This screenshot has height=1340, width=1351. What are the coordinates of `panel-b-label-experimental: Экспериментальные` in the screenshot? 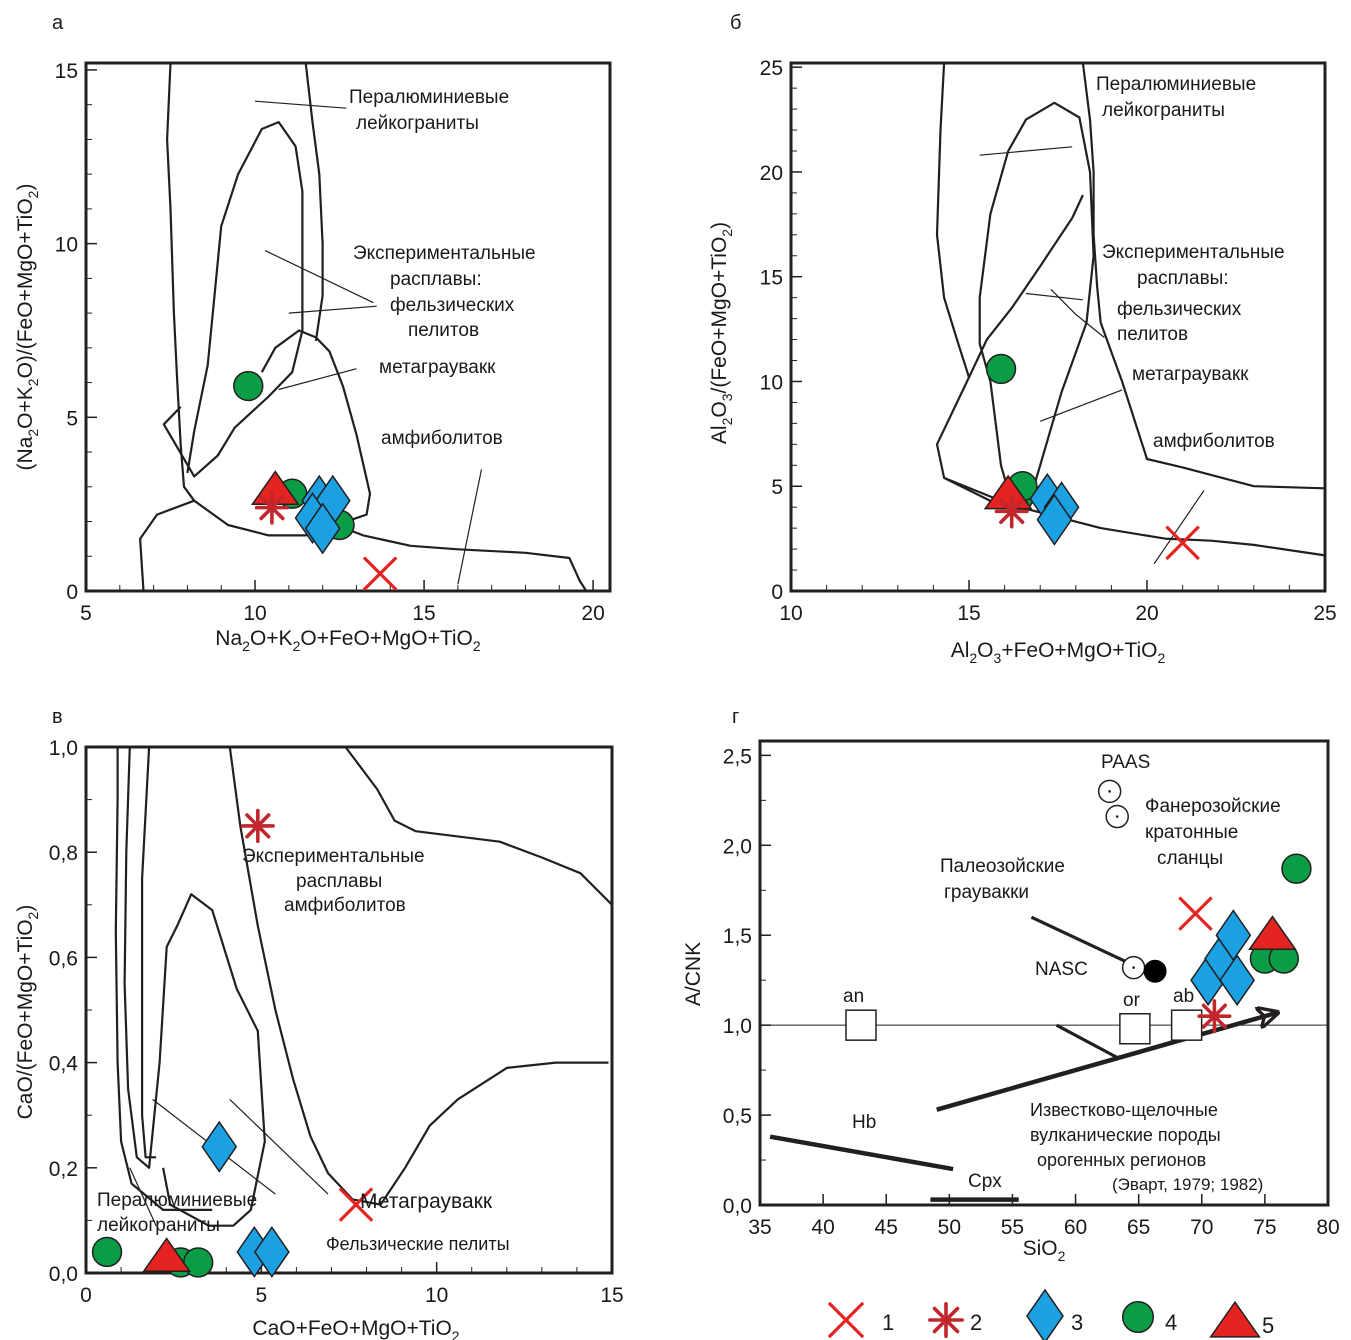 It's located at (1193, 252).